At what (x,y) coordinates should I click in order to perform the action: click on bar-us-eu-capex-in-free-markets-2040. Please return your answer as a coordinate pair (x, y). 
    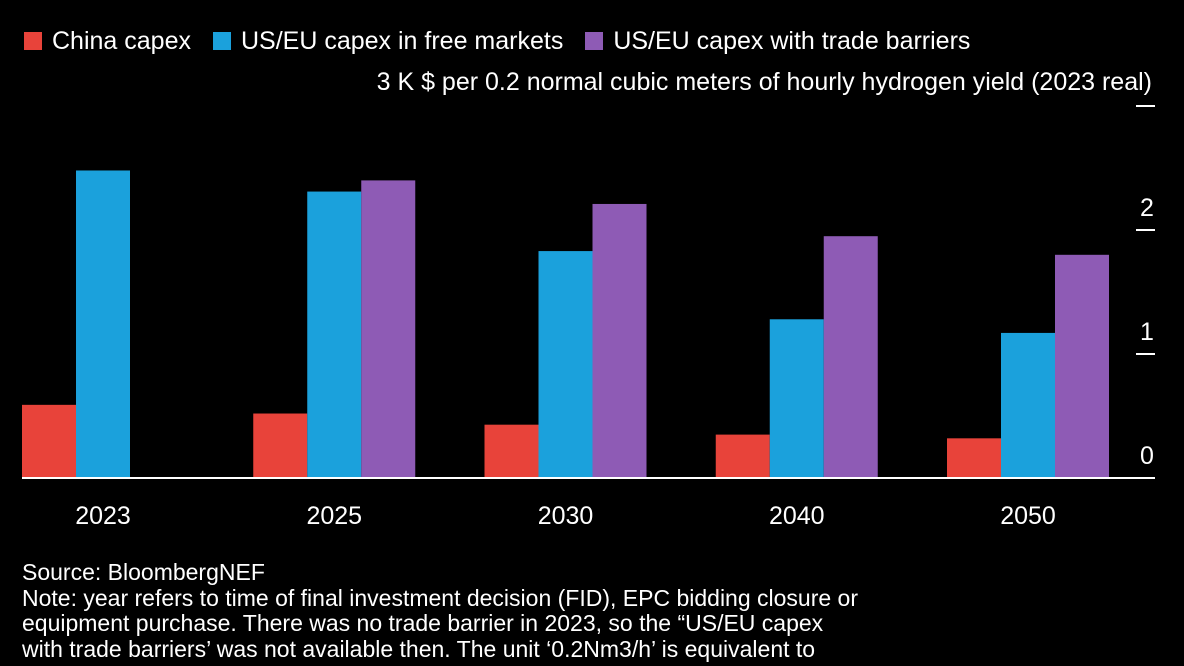
    Looking at the image, I should click on (796, 398).